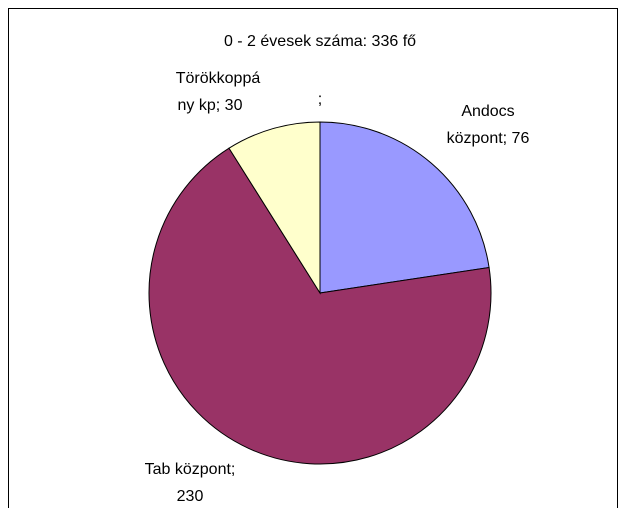 The height and width of the screenshot is (508, 626). What do you see at coordinates (218, 78) in the screenshot?
I see `data-label: Törökkoppá` at bounding box center [218, 78].